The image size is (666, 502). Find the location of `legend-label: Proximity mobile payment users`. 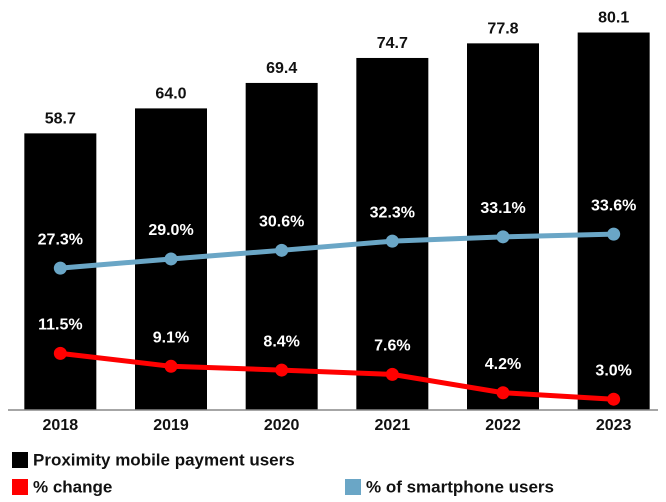

legend-label: Proximity mobile payment users is located at coordinates (164, 459).